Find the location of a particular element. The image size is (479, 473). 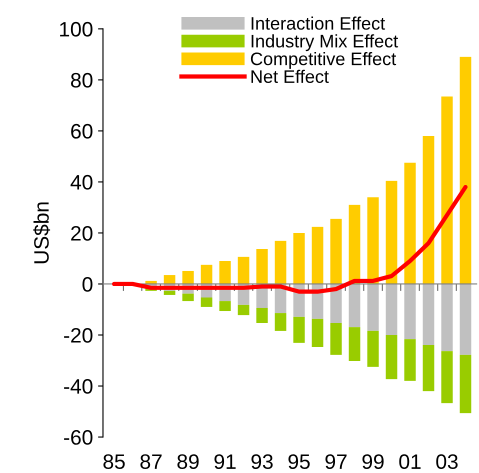

legend-label: Interaction Effect is located at coordinates (319, 23).